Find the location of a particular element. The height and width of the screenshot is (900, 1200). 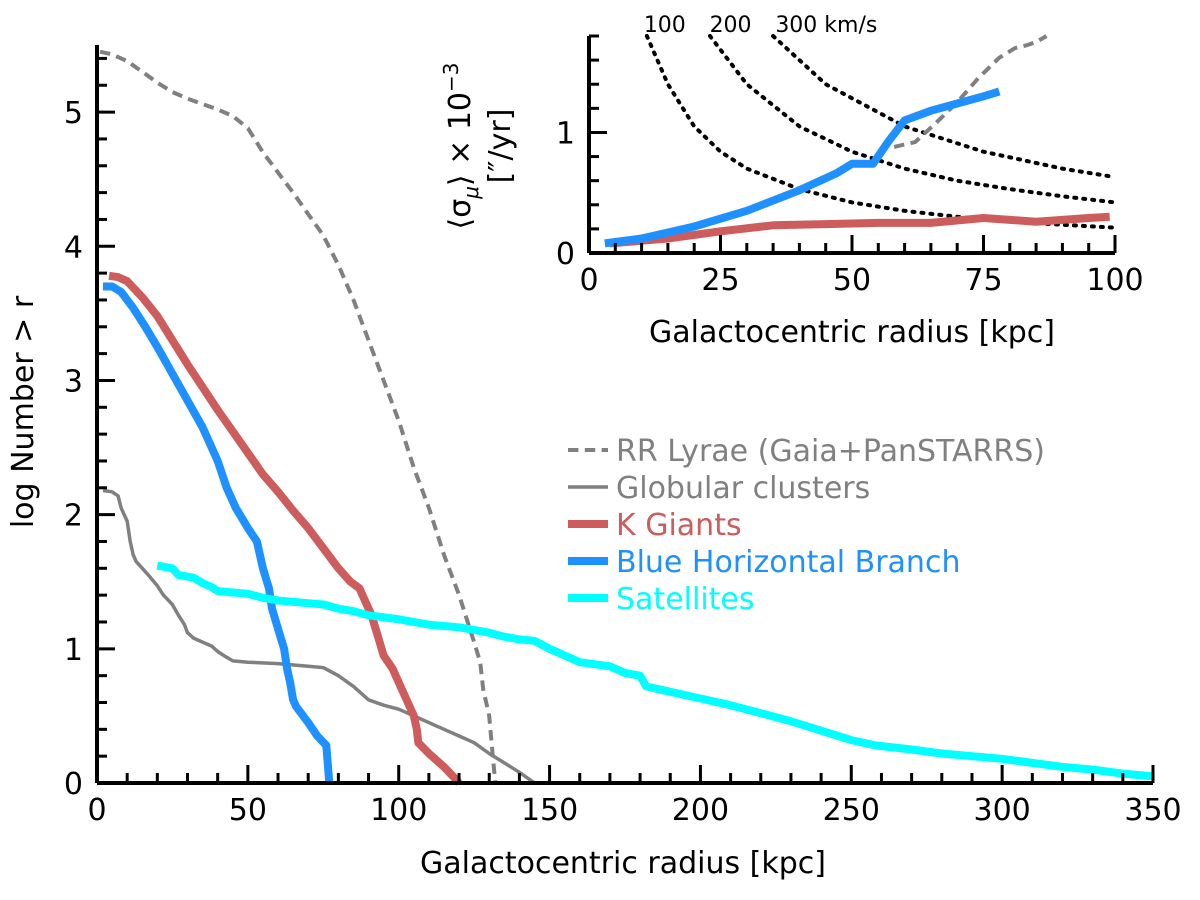

inset-y-axis-label: ⟨σμ⟩ × 10−3 [″/yr] is located at coordinates (478, 145).